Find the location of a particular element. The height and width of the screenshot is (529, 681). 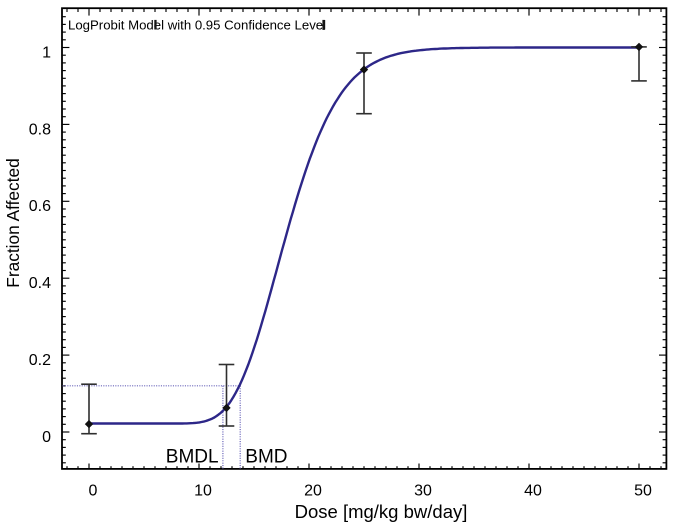

svg-text: Dose [mg/kg bw/day] is located at coordinates (381, 511).